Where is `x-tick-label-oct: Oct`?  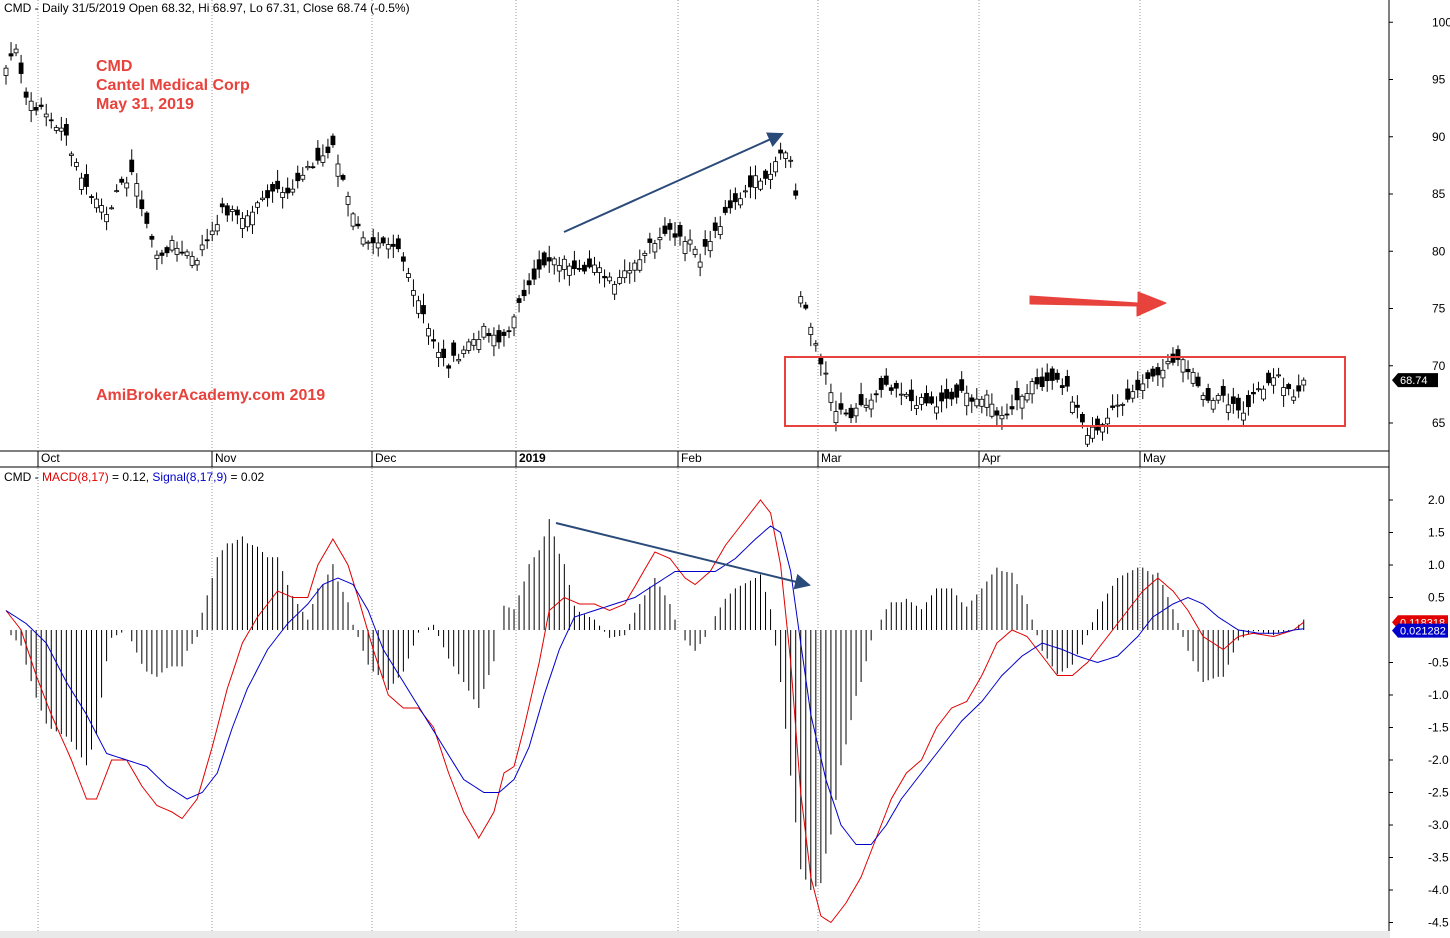
x-tick-label-oct: Oct is located at coordinates (50, 458).